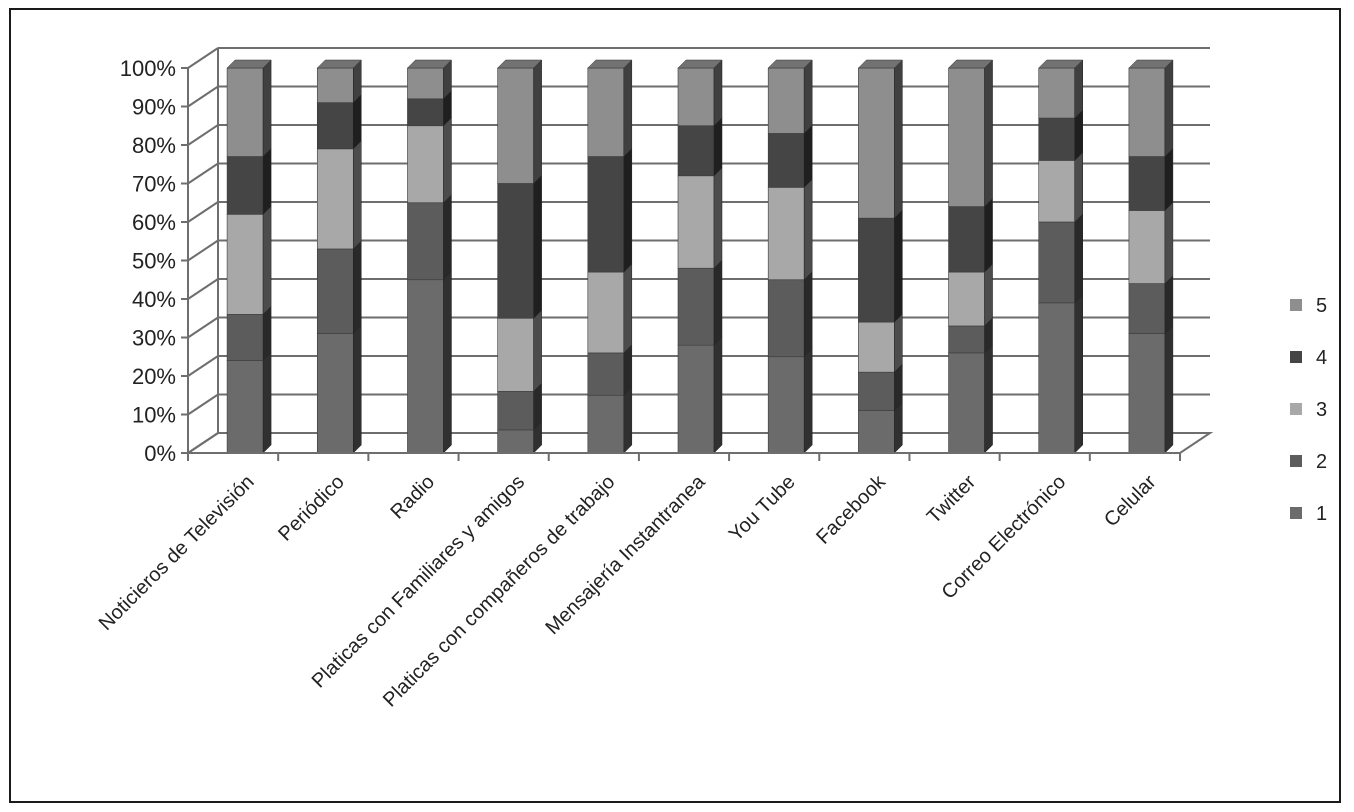 The width and height of the screenshot is (1354, 812). What do you see at coordinates (1321, 410) in the screenshot?
I see `legend-label: 3` at bounding box center [1321, 410].